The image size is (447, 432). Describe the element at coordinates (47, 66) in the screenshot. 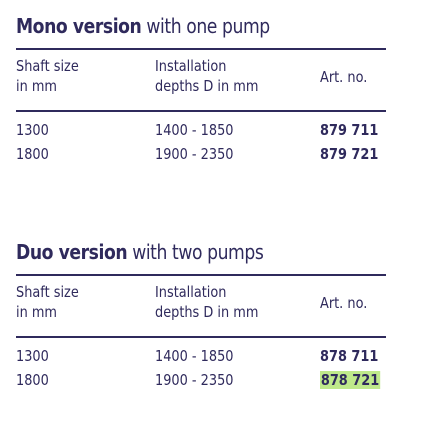

I see `mono-header-shaft-line1: Shaft size` at that location.